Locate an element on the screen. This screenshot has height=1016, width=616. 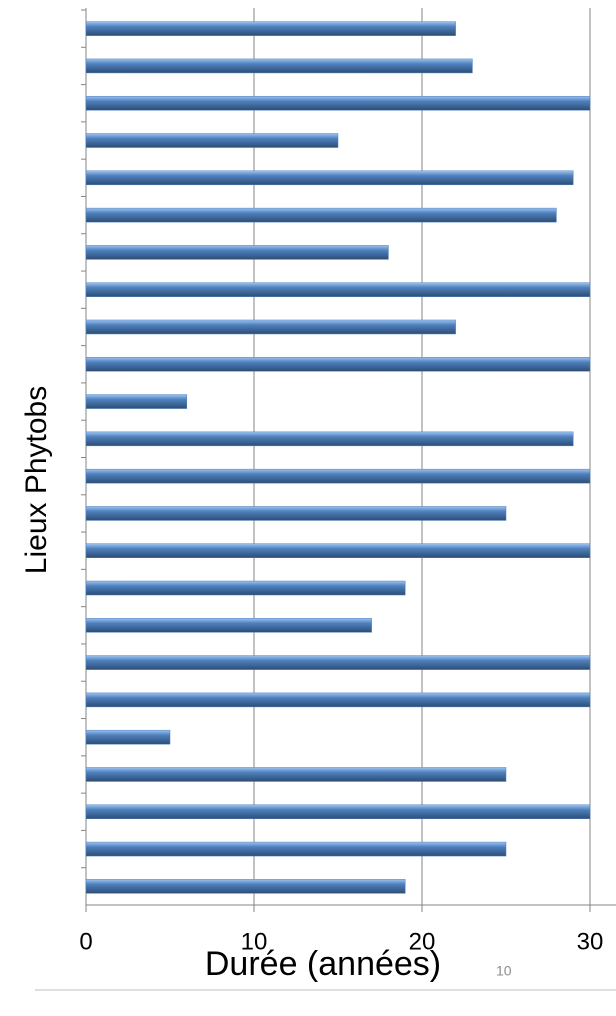
x-tick-label: 20 is located at coordinates (422, 941).